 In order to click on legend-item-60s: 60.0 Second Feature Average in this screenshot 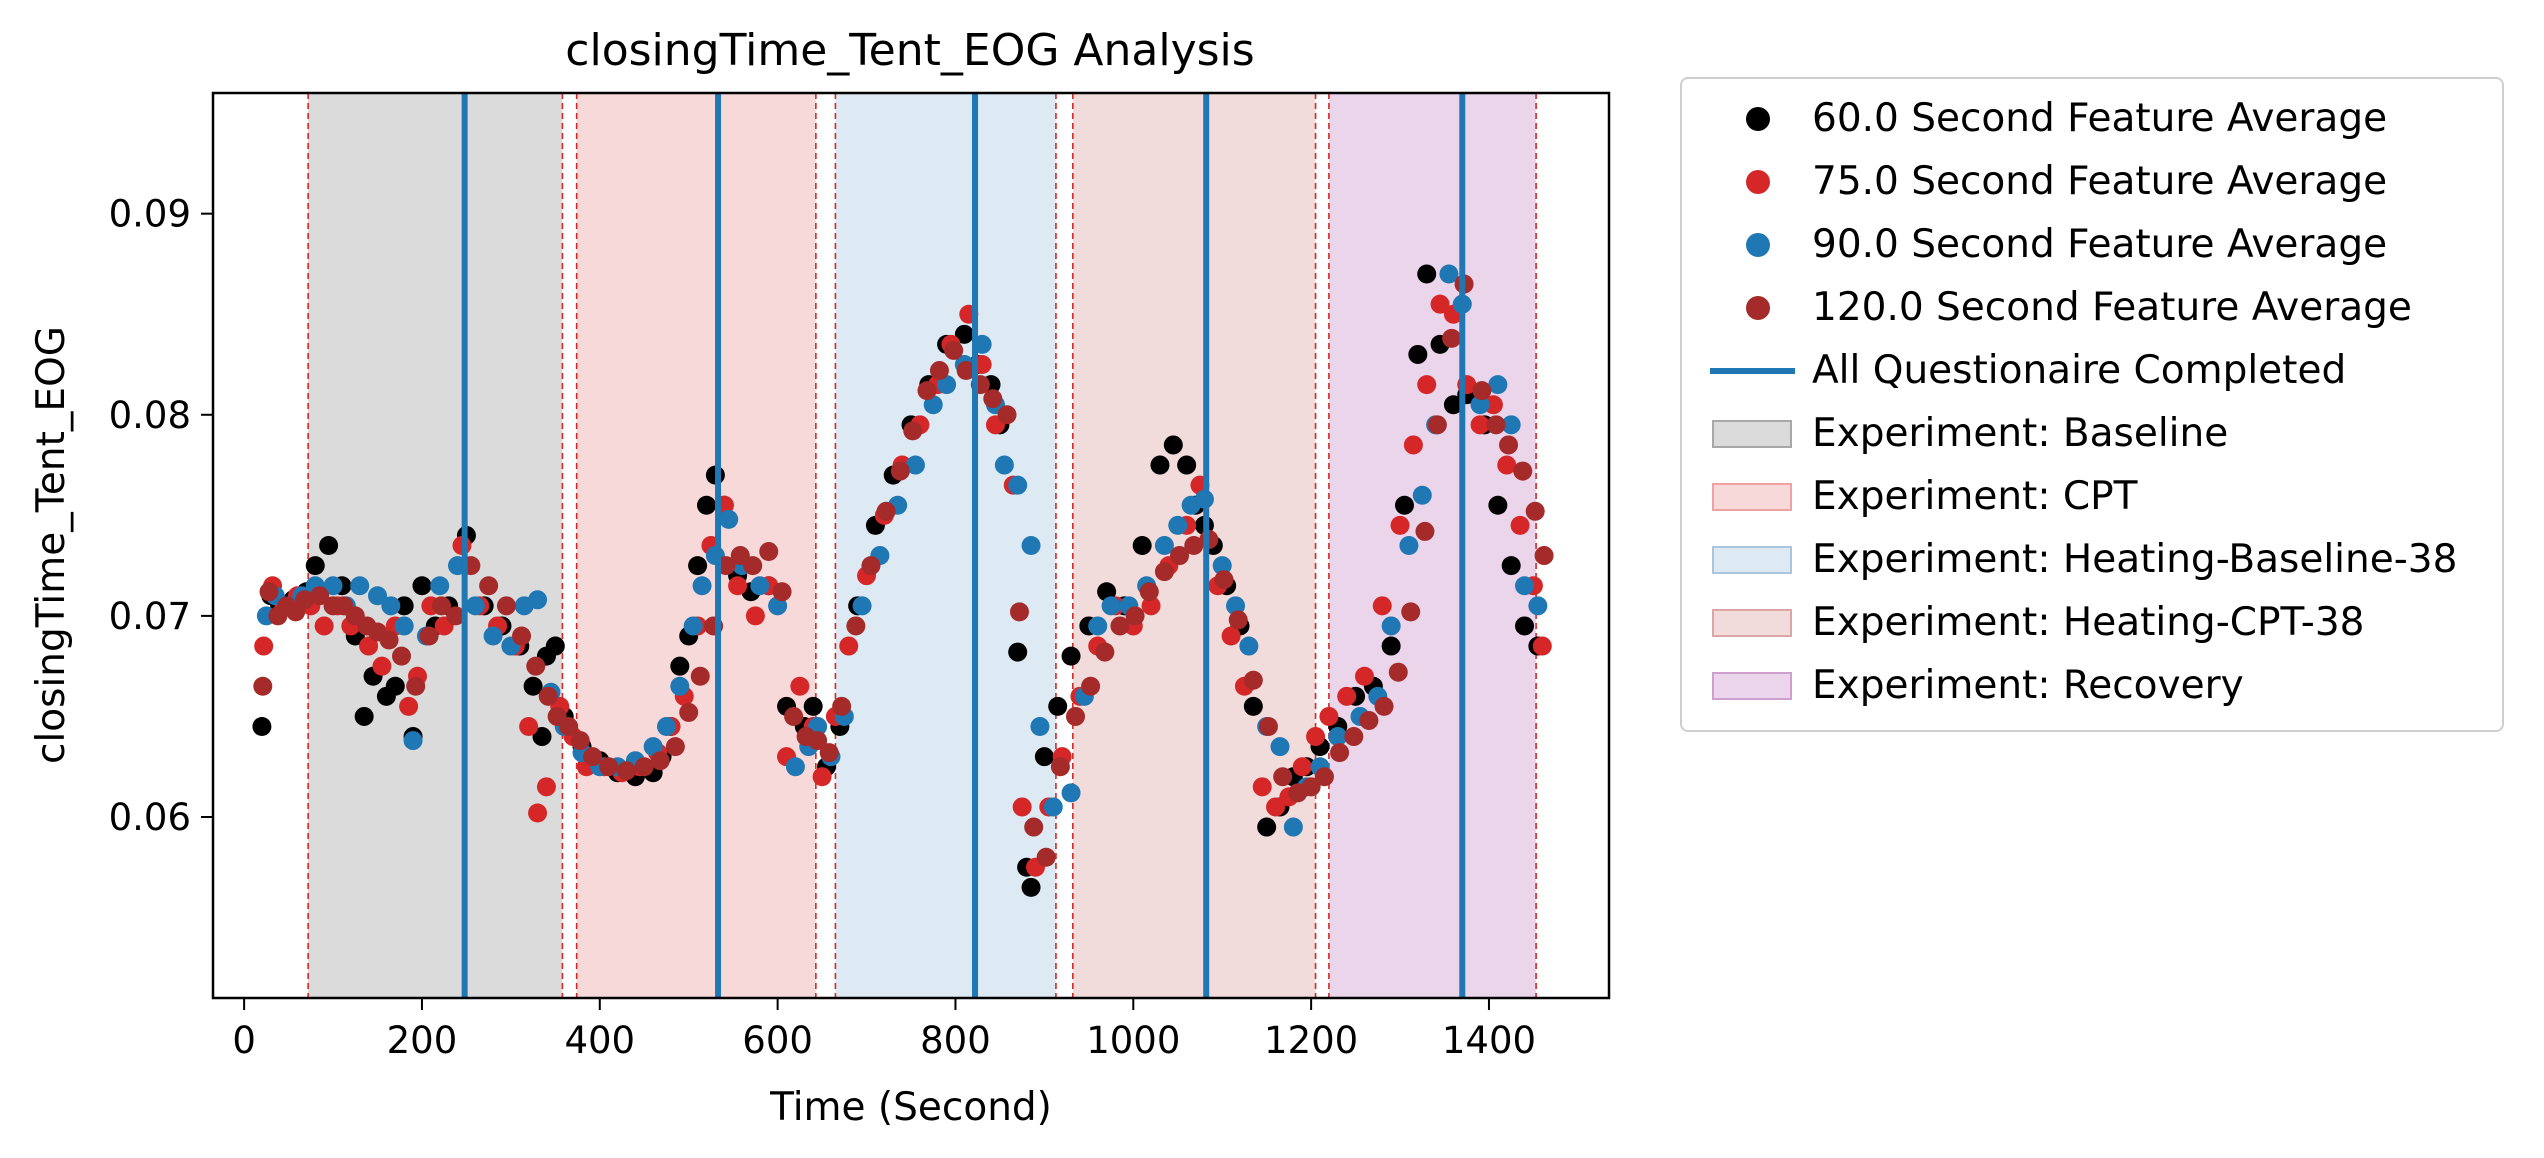, I will do `click(2092, 119)`.